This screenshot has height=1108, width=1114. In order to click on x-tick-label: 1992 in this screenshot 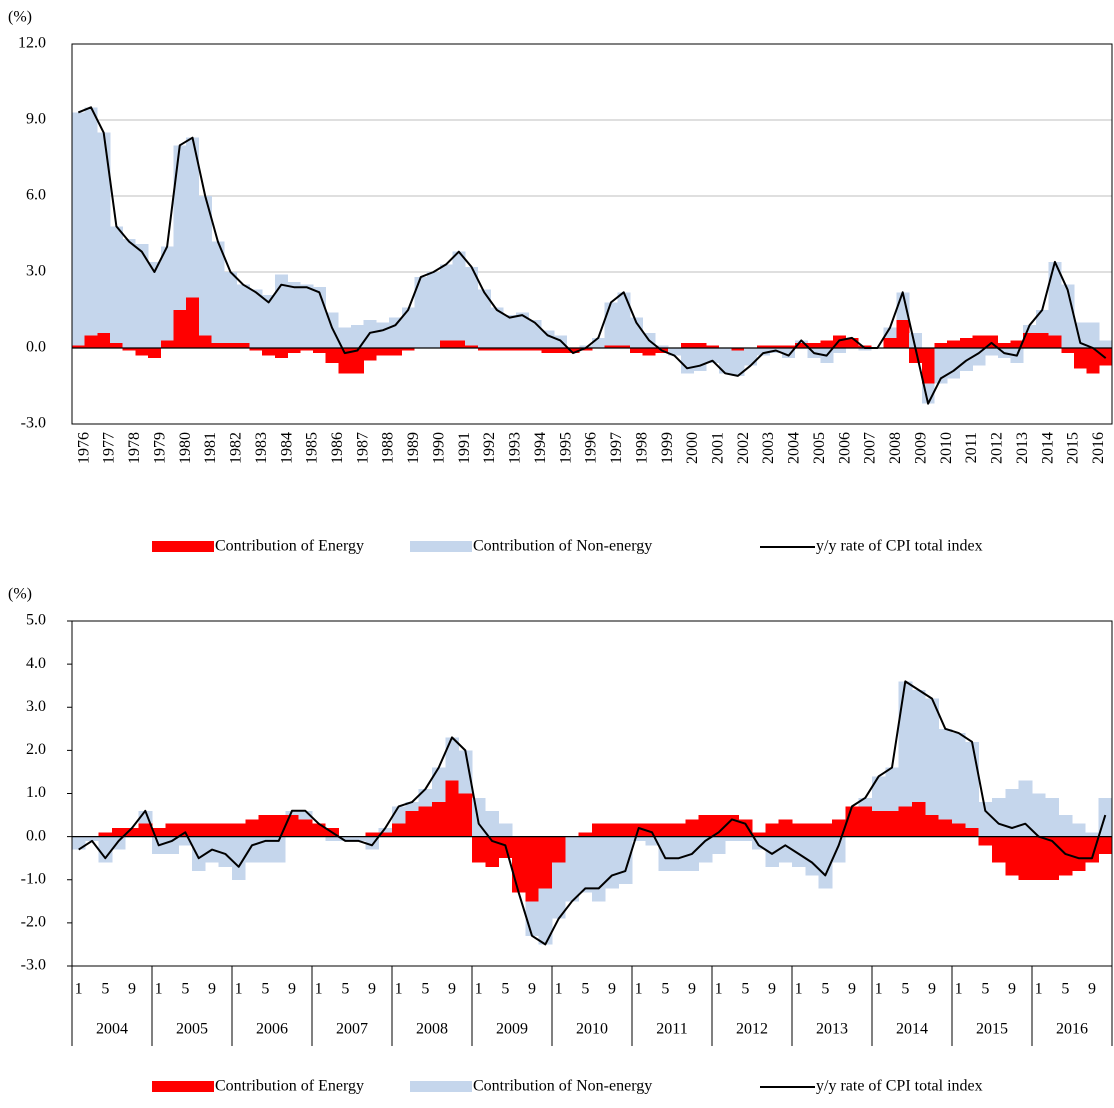, I will do `click(489, 448)`.